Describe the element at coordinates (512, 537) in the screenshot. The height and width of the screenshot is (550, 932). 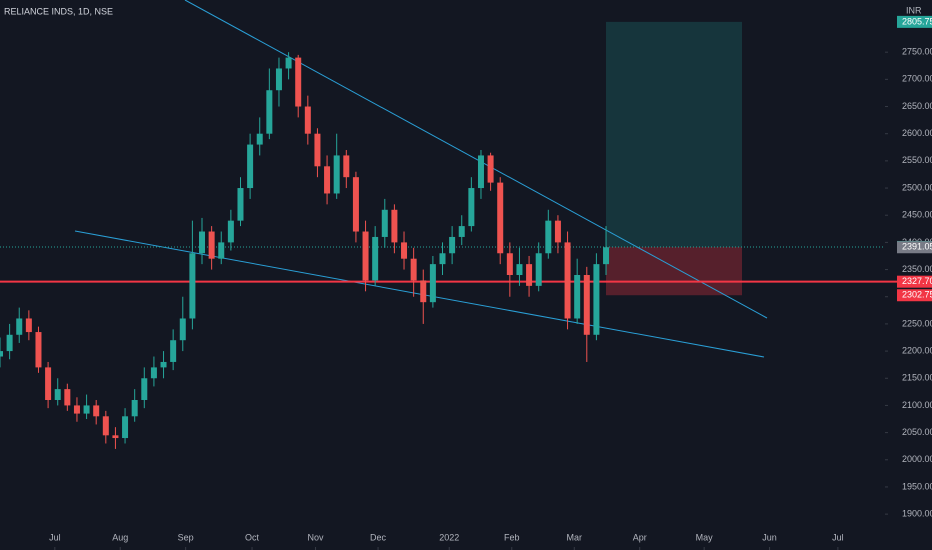
I see `x-tick-label: Feb` at that location.